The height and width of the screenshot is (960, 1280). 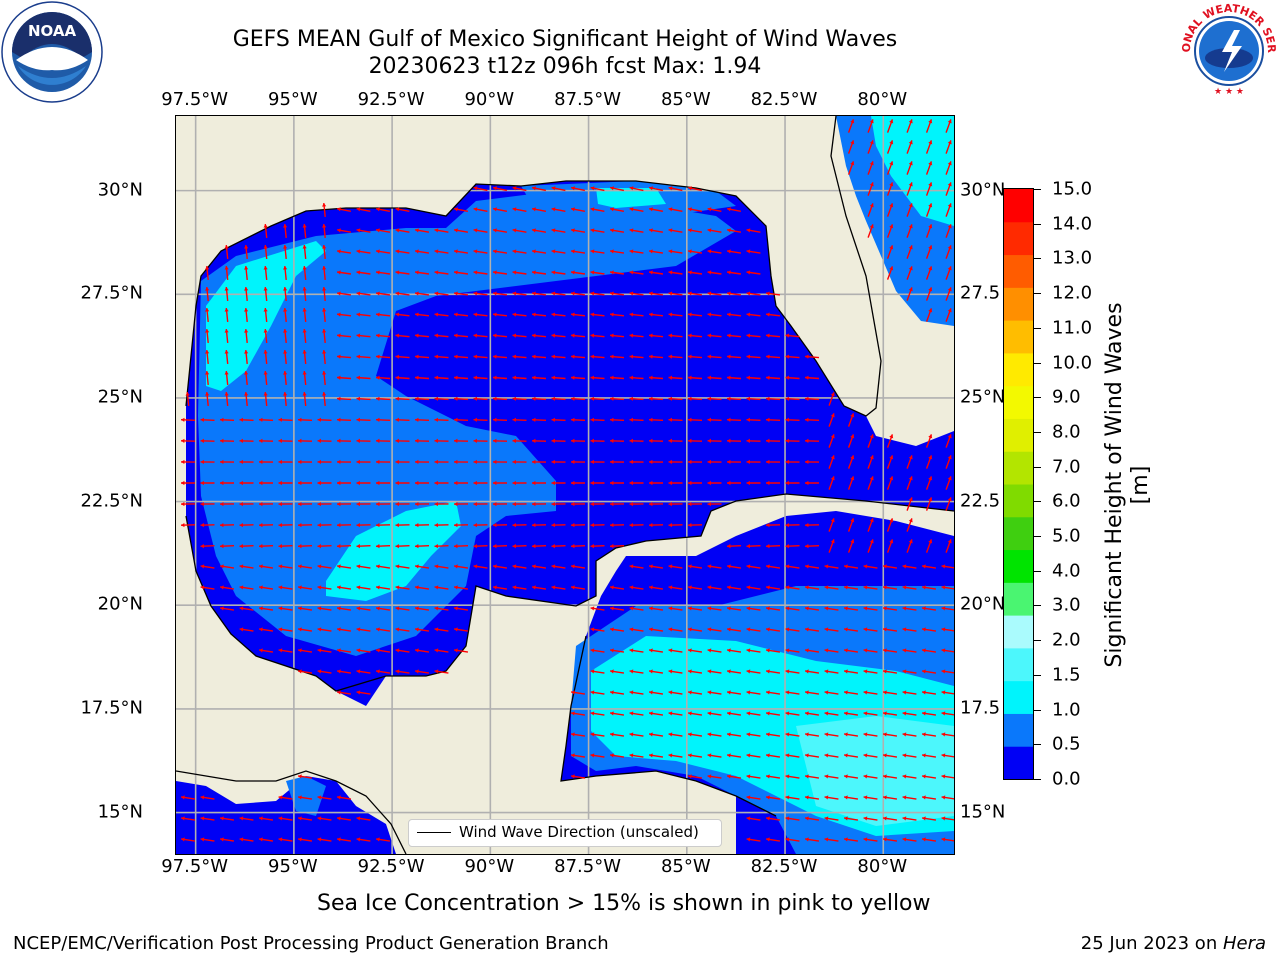 I want to click on colorbar-tick-label: 7.0, so click(x=1066, y=467).